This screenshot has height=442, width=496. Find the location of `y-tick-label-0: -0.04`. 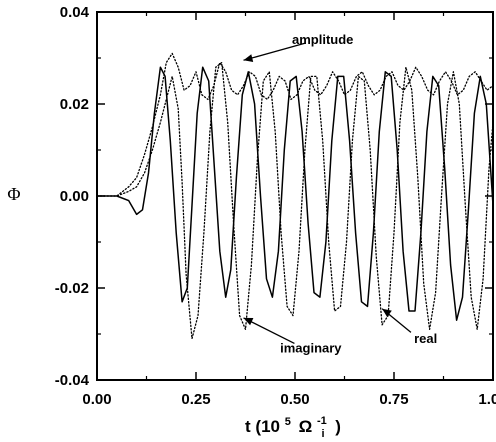

y-tick-label-0: -0.04 is located at coordinates (72, 380).